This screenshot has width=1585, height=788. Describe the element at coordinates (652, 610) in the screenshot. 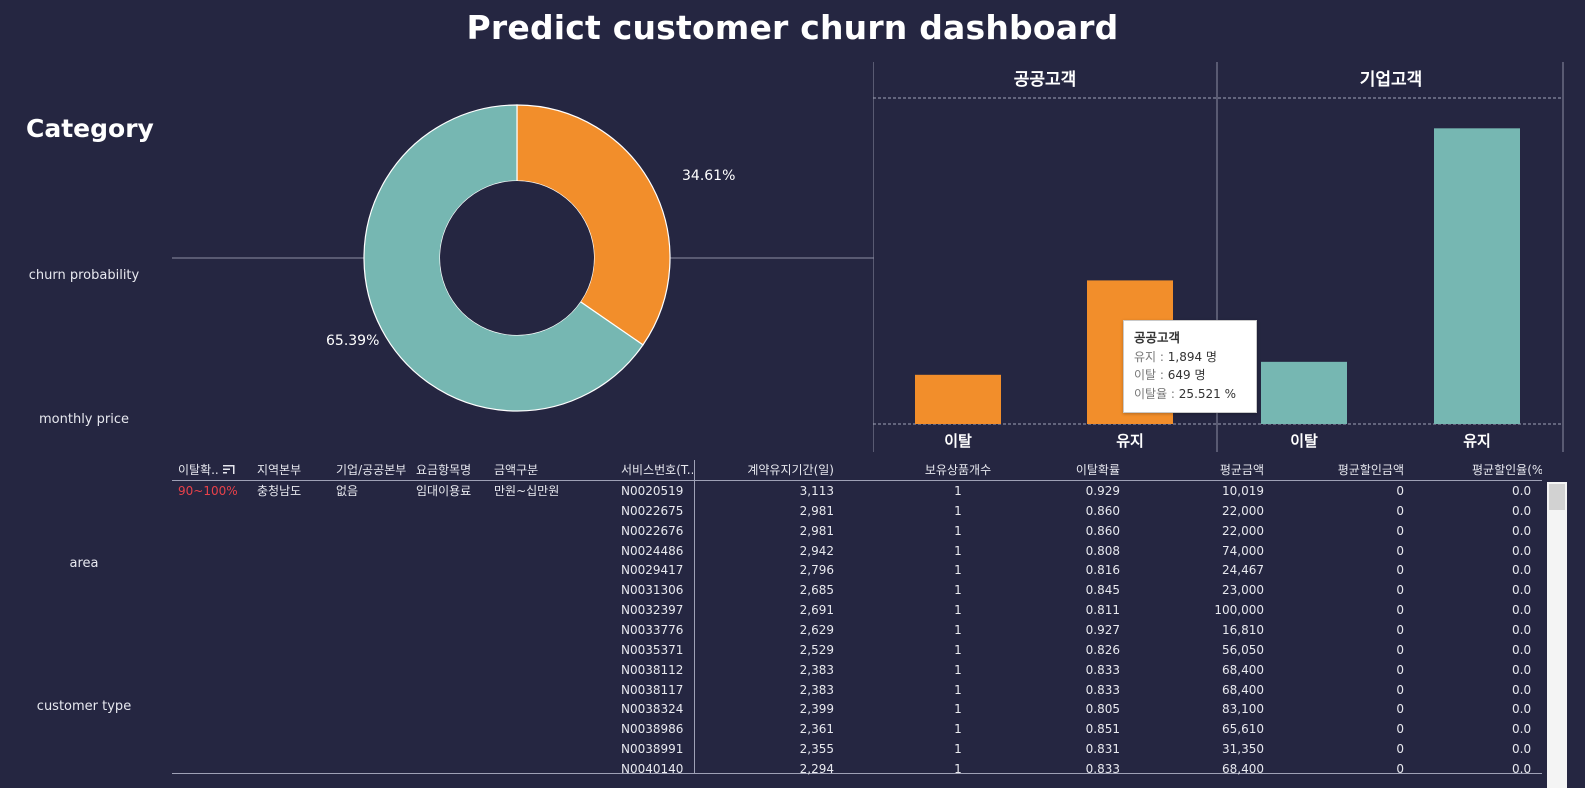

I see `cell-service-no: N0032397` at that location.